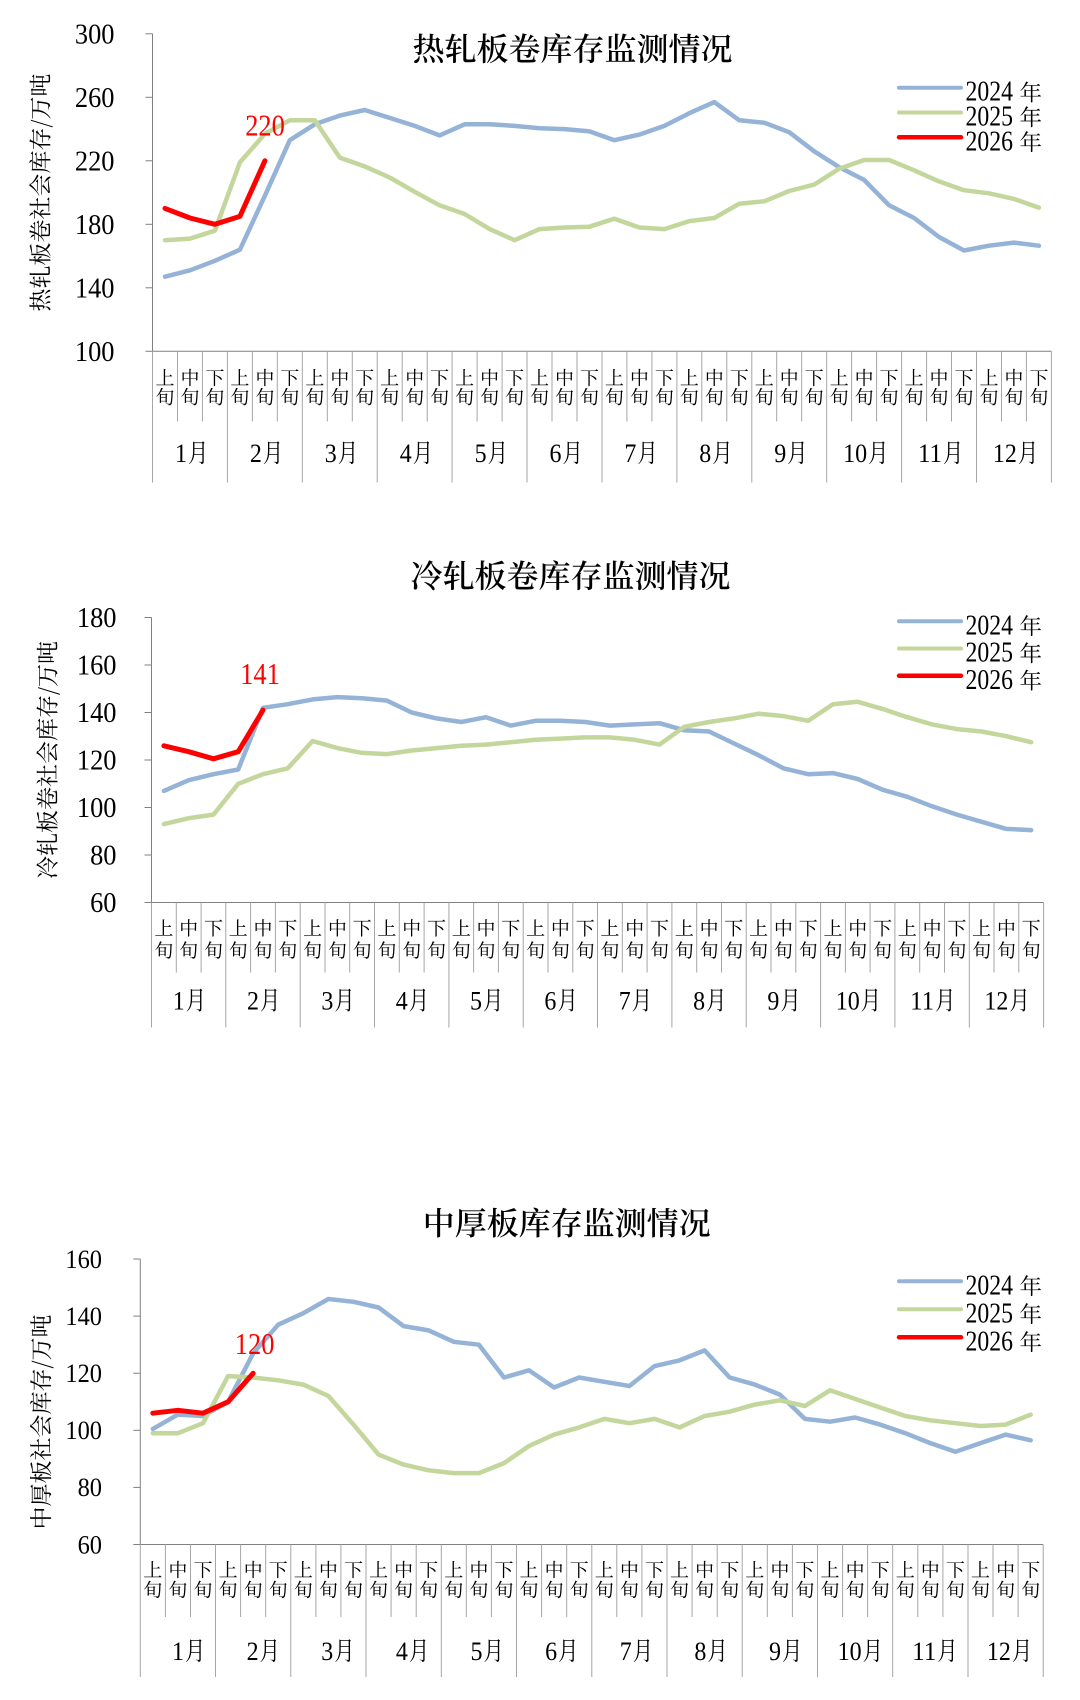 This screenshot has width=1080, height=1700. I want to click on svg-text: 141, so click(260, 674).